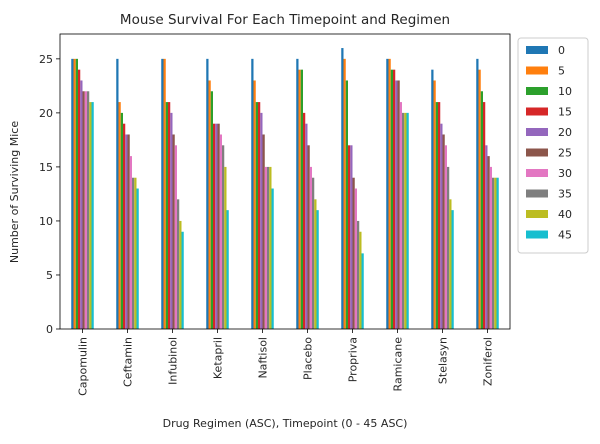 The width and height of the screenshot is (600, 444). I want to click on bar-naftisol-t40, so click(270, 247).